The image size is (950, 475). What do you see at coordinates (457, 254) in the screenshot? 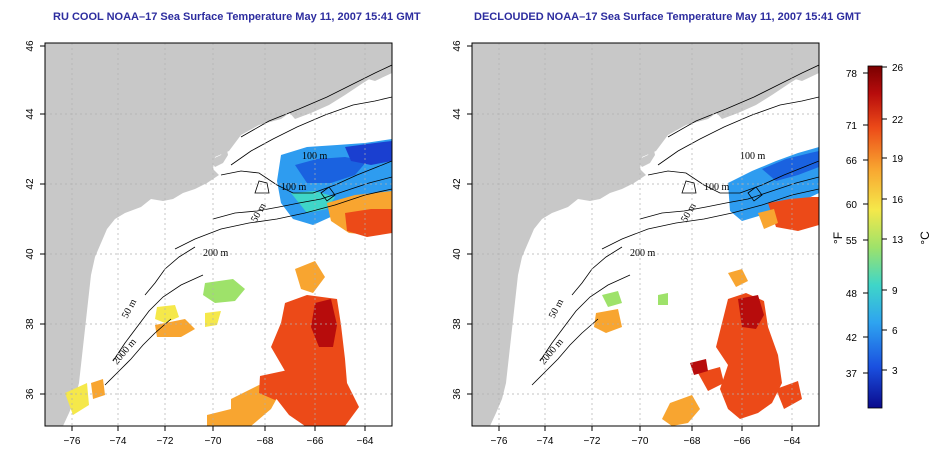
I see `right-lat-tick-4: 40` at bounding box center [457, 254].